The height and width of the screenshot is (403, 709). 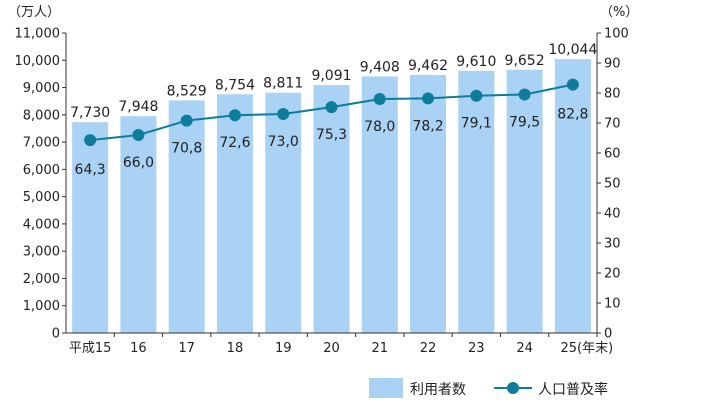 What do you see at coordinates (608, 334) in the screenshot?
I see `y-right-tick-label: 0` at bounding box center [608, 334].